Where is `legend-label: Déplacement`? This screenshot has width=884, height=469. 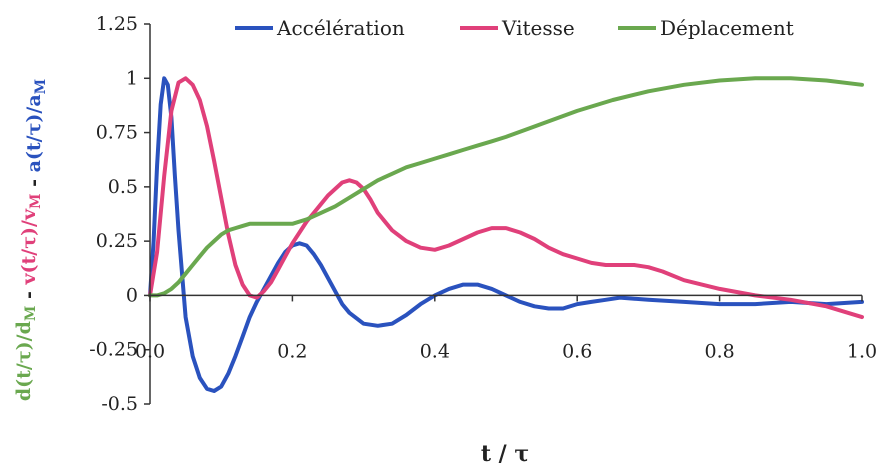 legend-label: Déplacement is located at coordinates (727, 28).